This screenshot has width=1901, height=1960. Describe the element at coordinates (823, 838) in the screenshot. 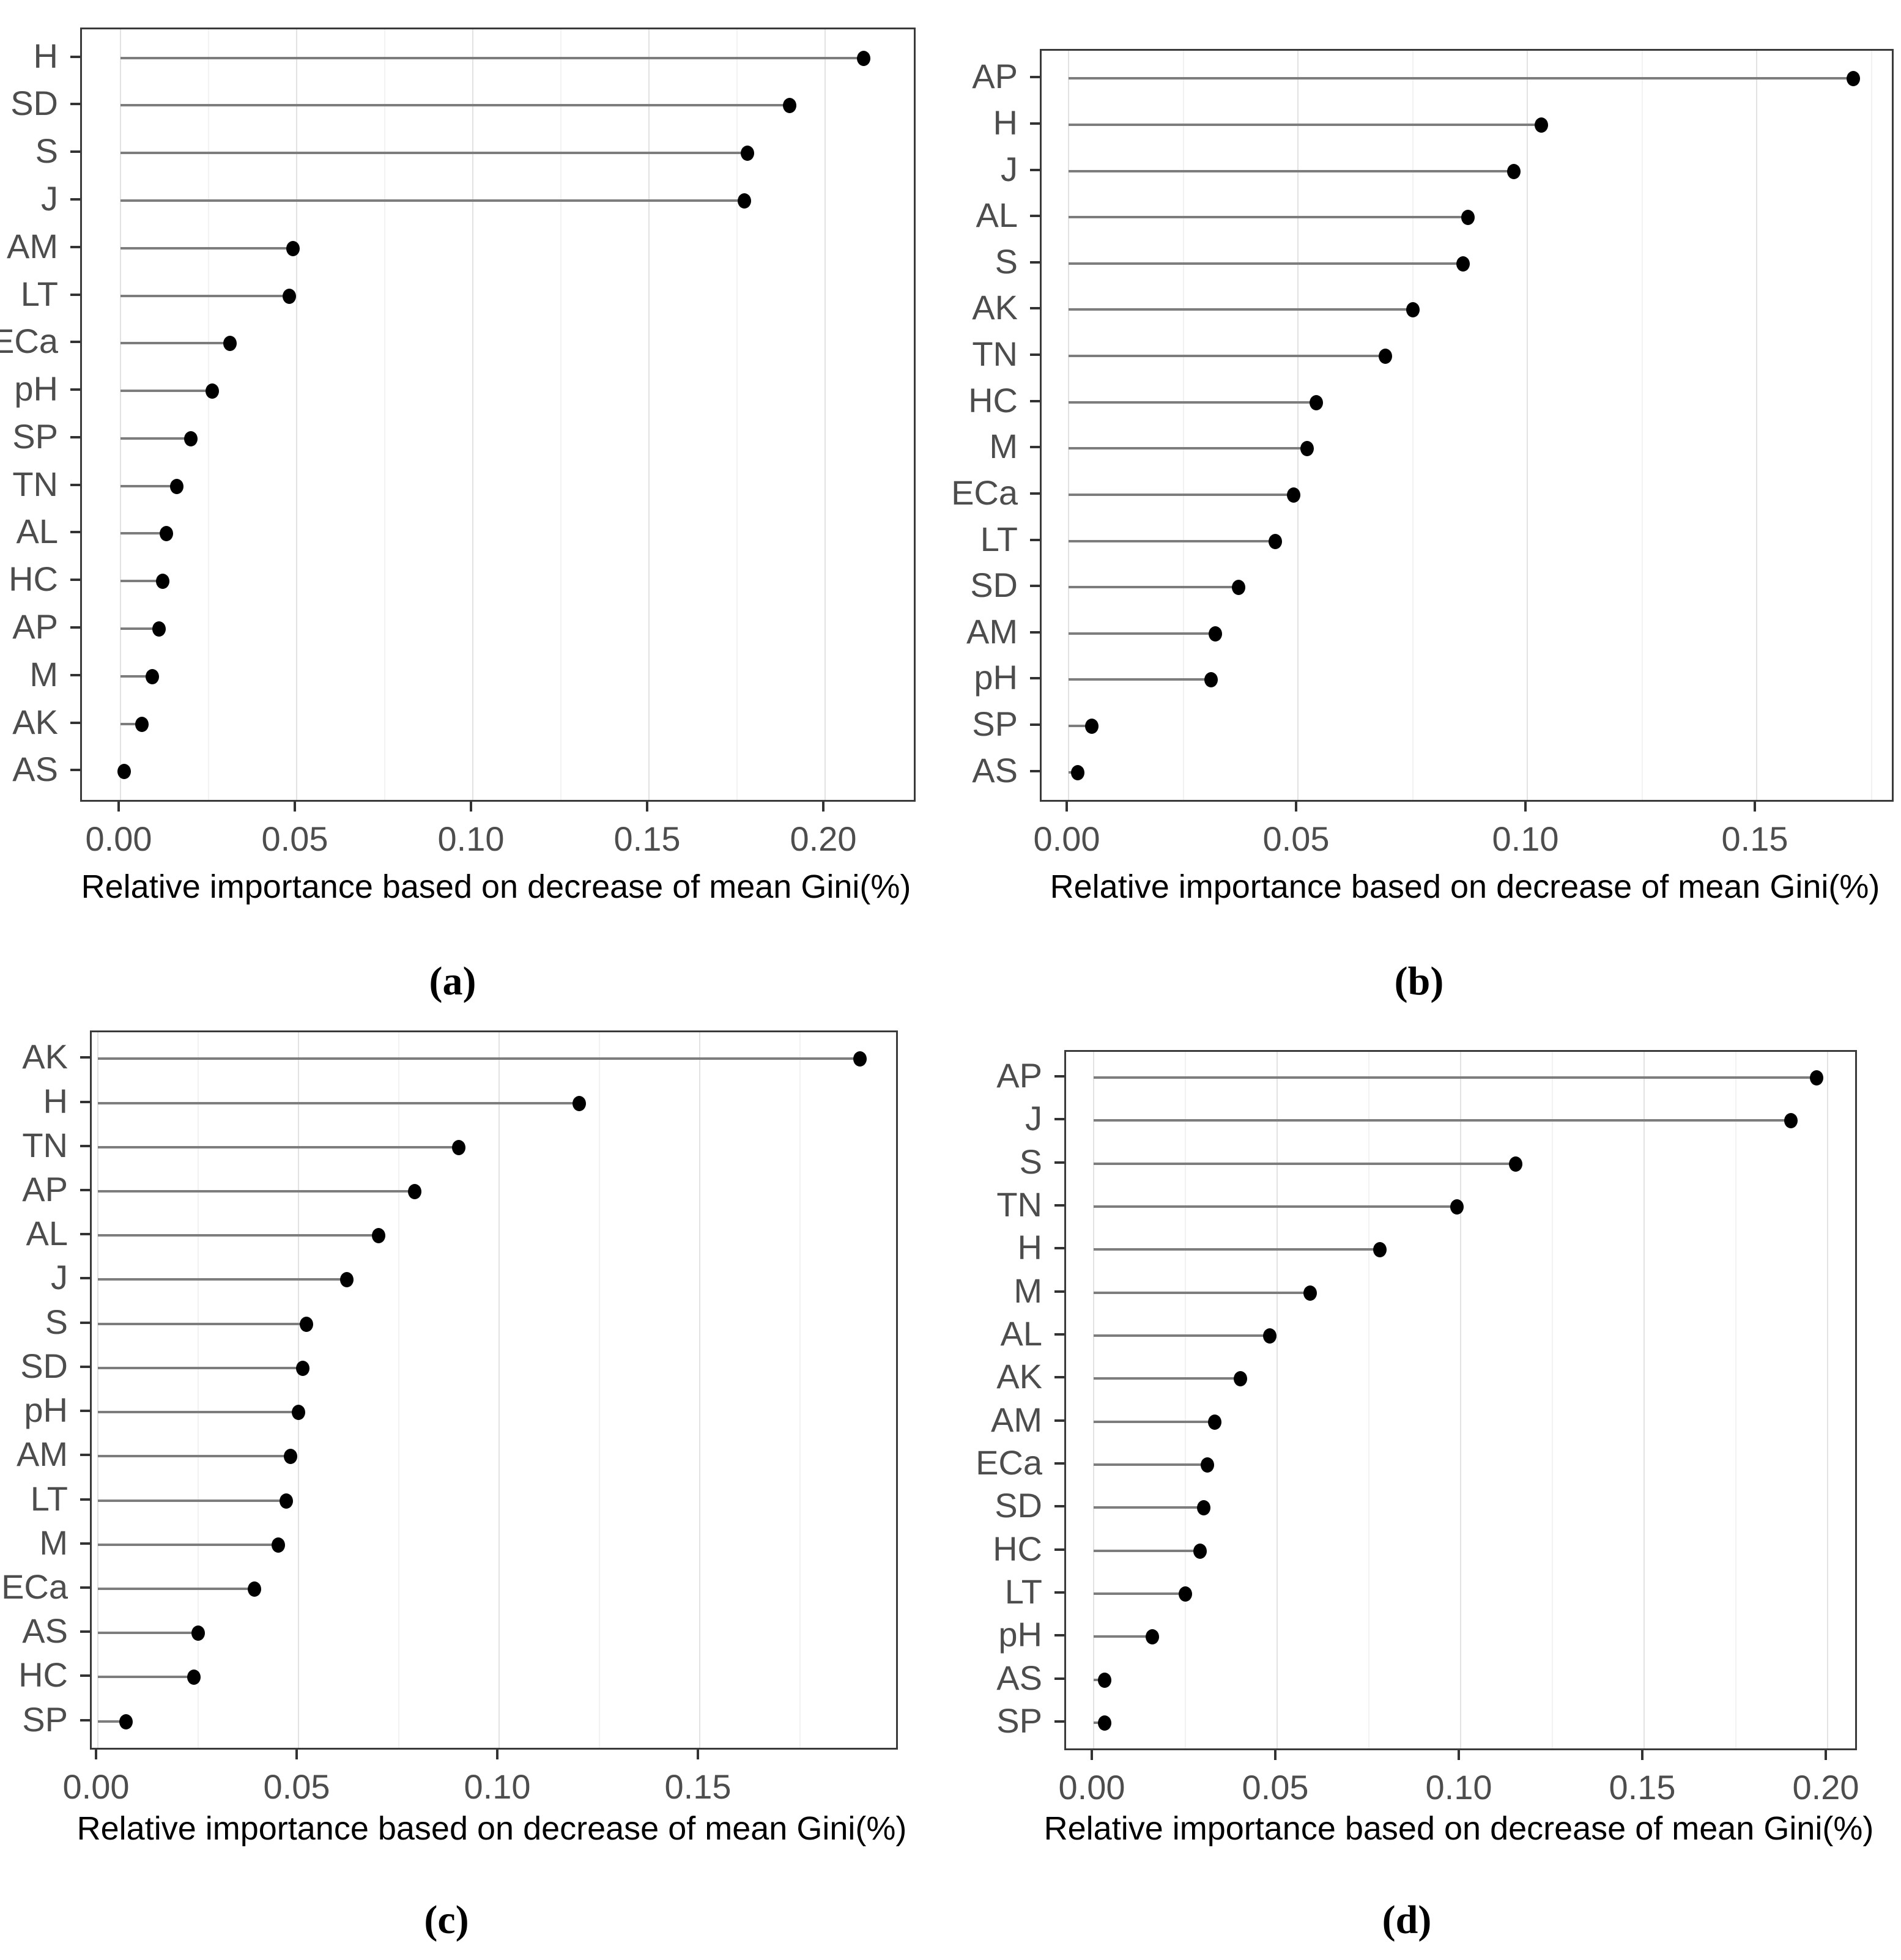

I see `x-axis-tick-label: 0.20` at that location.